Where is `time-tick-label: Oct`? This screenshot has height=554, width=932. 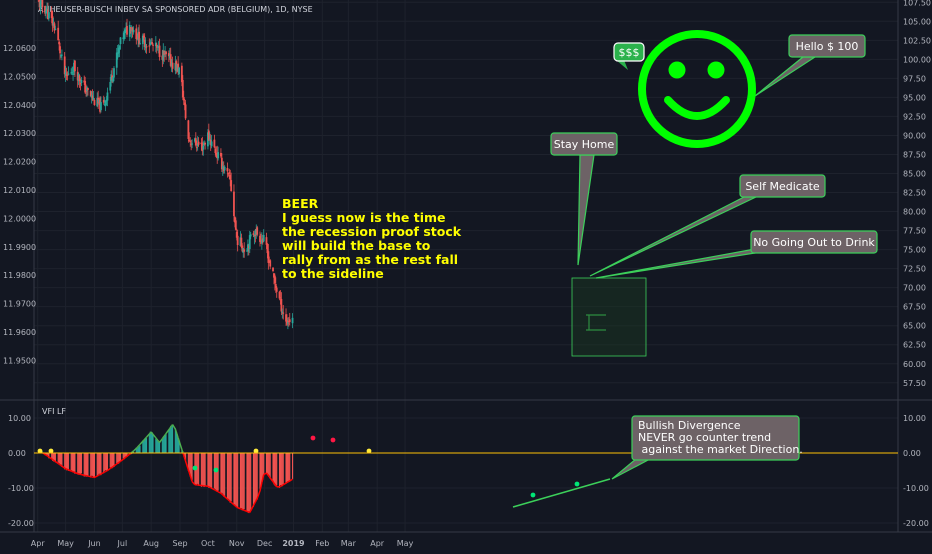
time-tick-label: Oct is located at coordinates (208, 543).